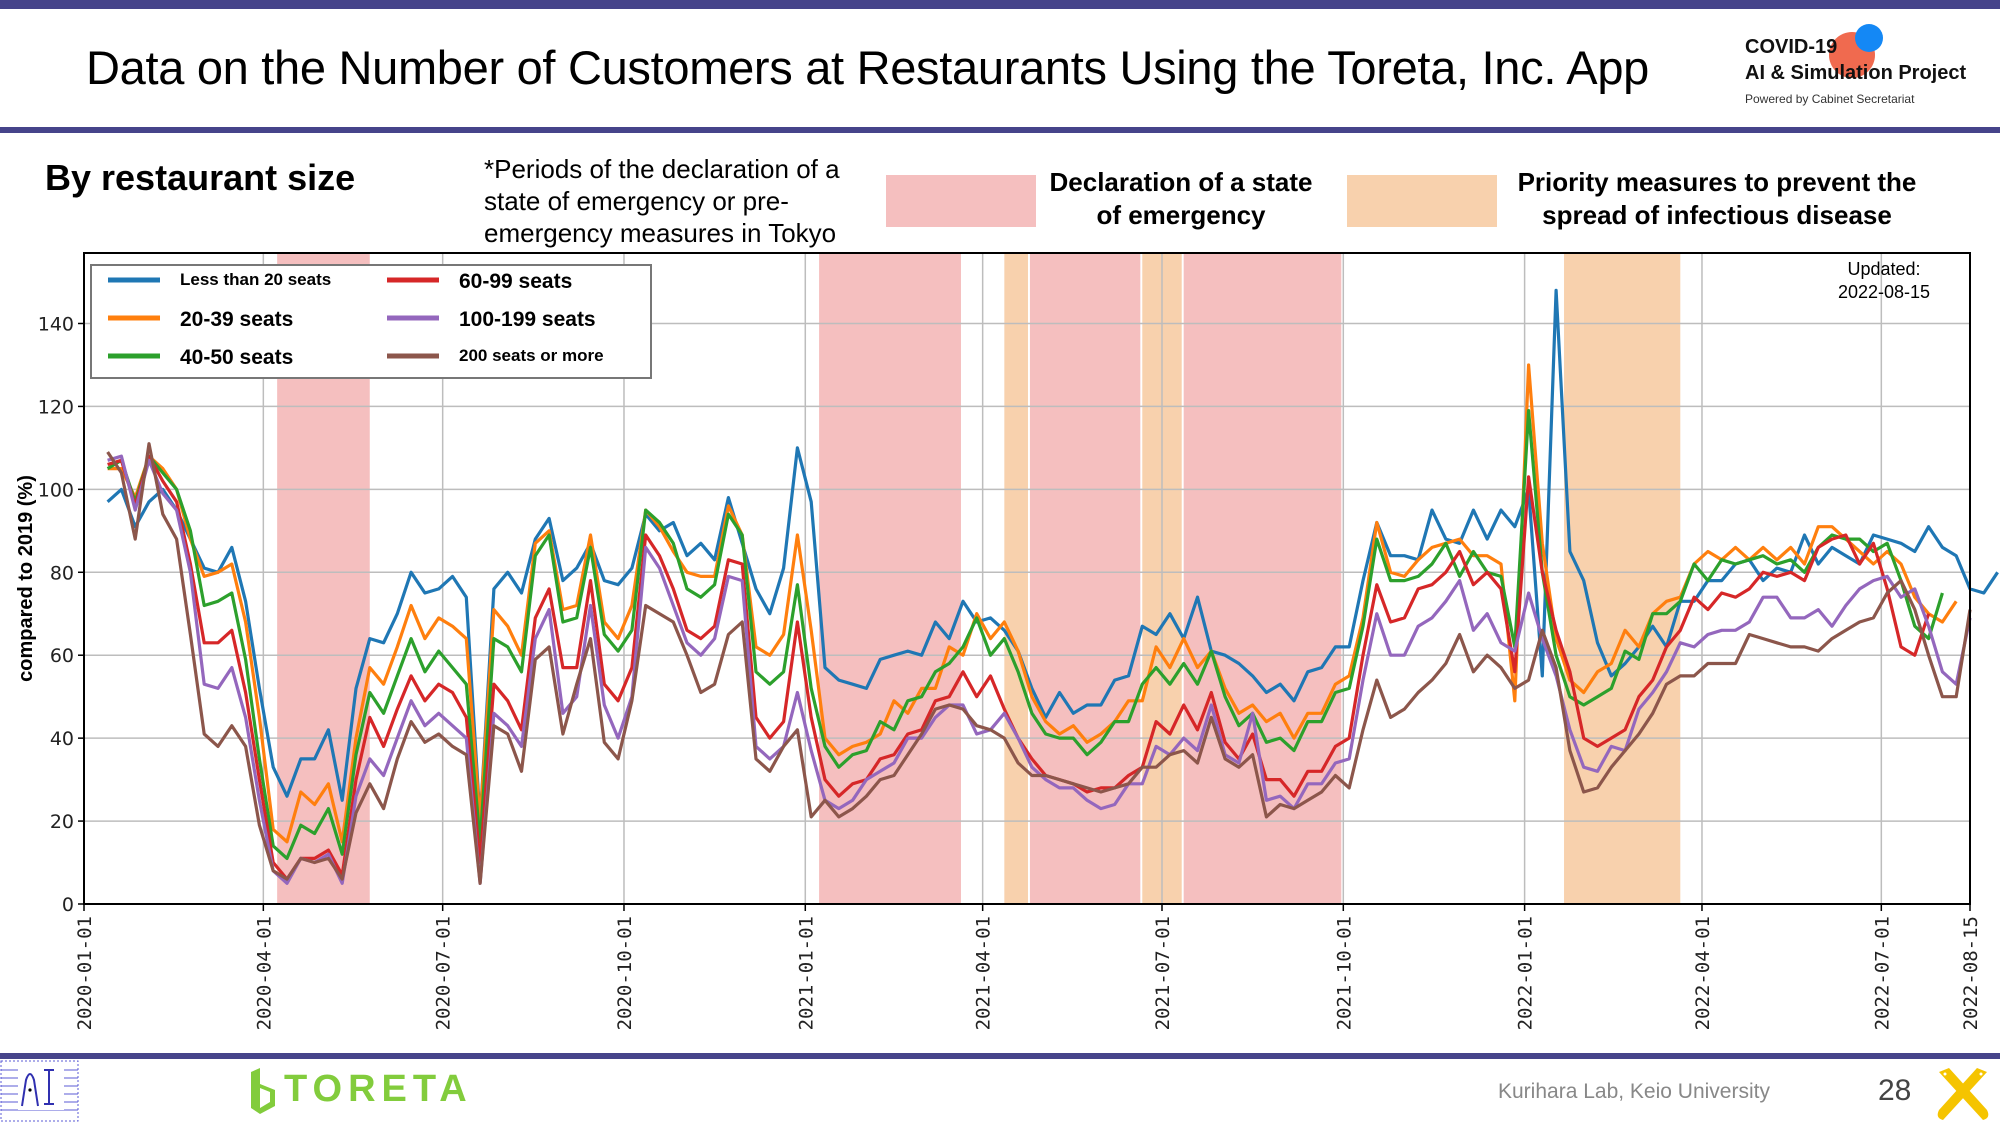  I want to click on y-tick-label: 120, so click(56, 407).